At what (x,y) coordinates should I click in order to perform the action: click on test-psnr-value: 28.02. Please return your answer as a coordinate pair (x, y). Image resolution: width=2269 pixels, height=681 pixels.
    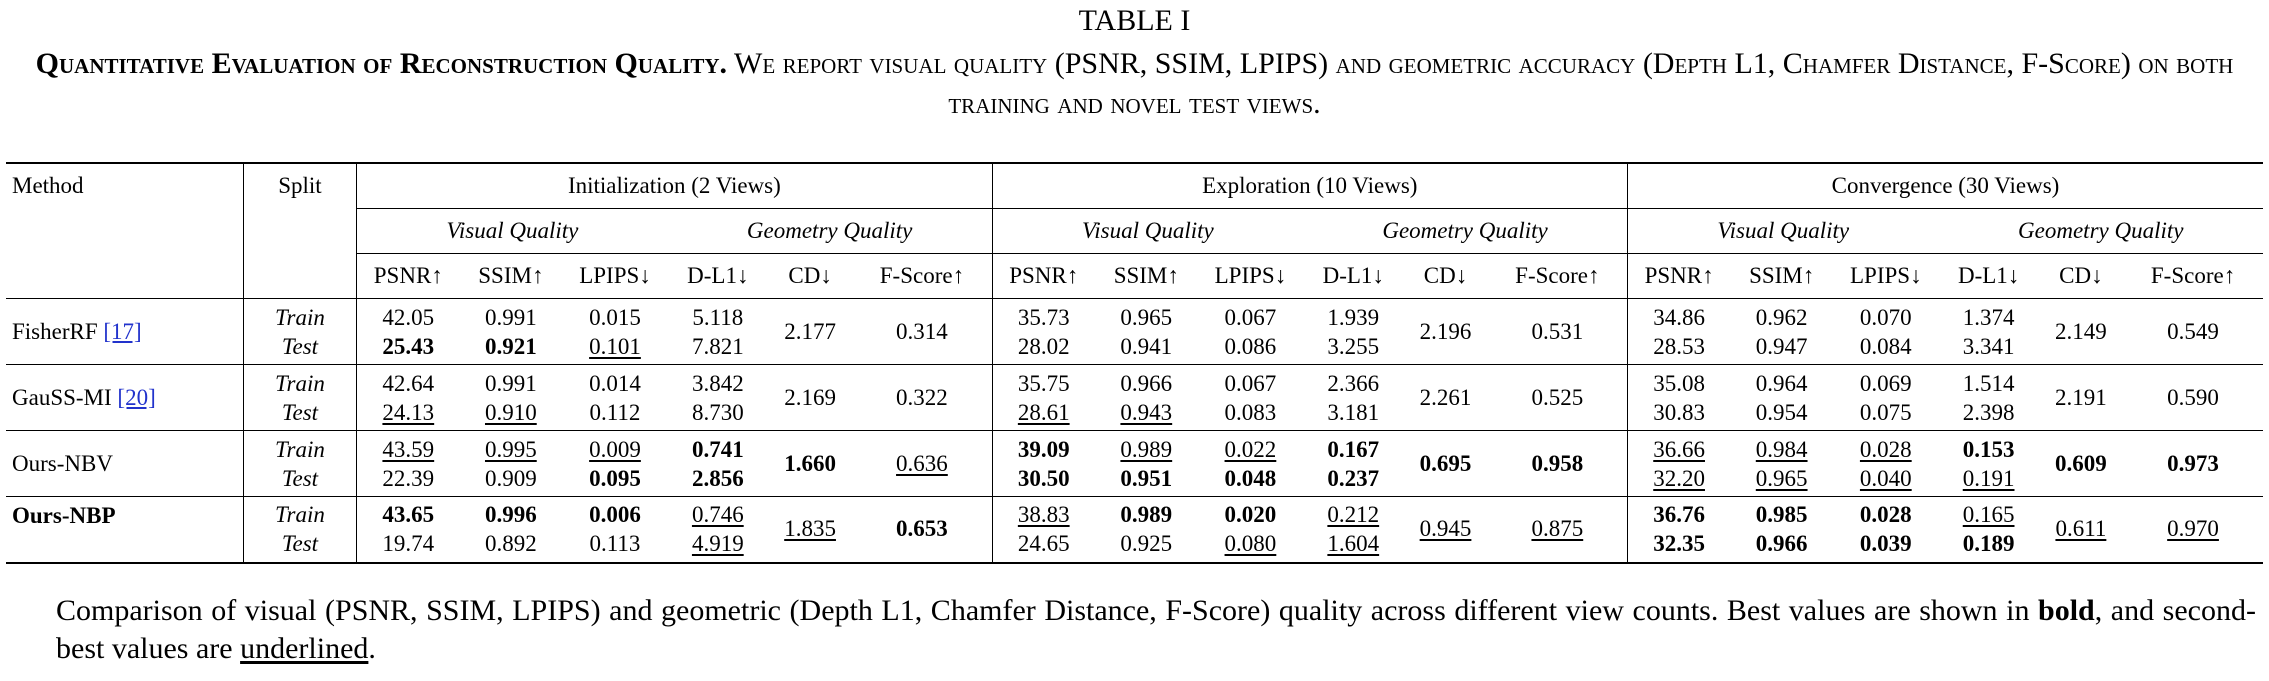
    Looking at the image, I should click on (1043, 346).